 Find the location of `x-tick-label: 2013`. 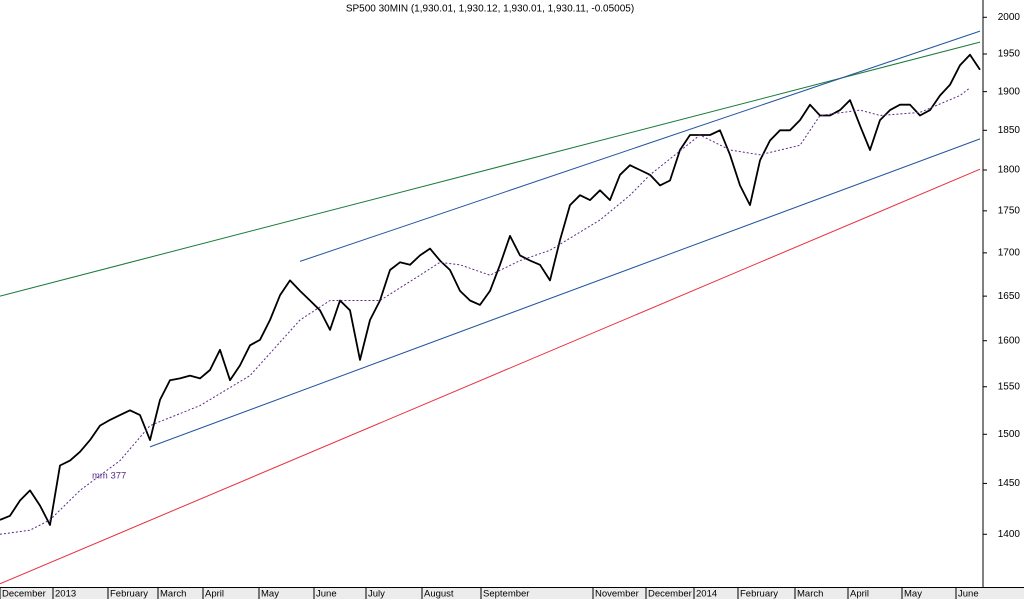

x-tick-label: 2013 is located at coordinates (65, 594).